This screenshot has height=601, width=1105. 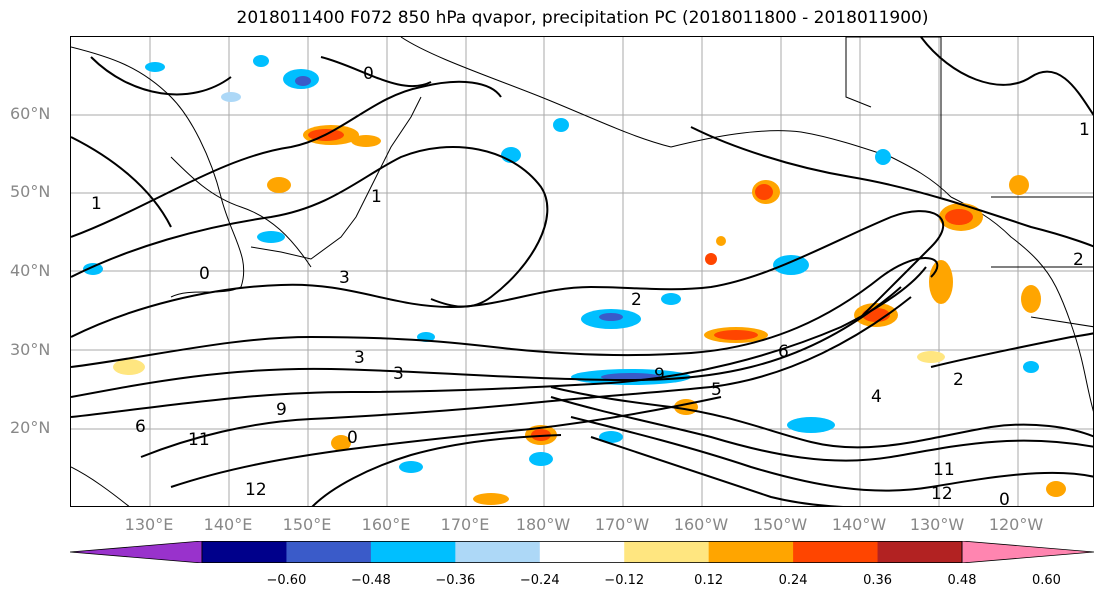 What do you see at coordinates (228, 524) in the screenshot?
I see `longitude-label: 140°E` at bounding box center [228, 524].